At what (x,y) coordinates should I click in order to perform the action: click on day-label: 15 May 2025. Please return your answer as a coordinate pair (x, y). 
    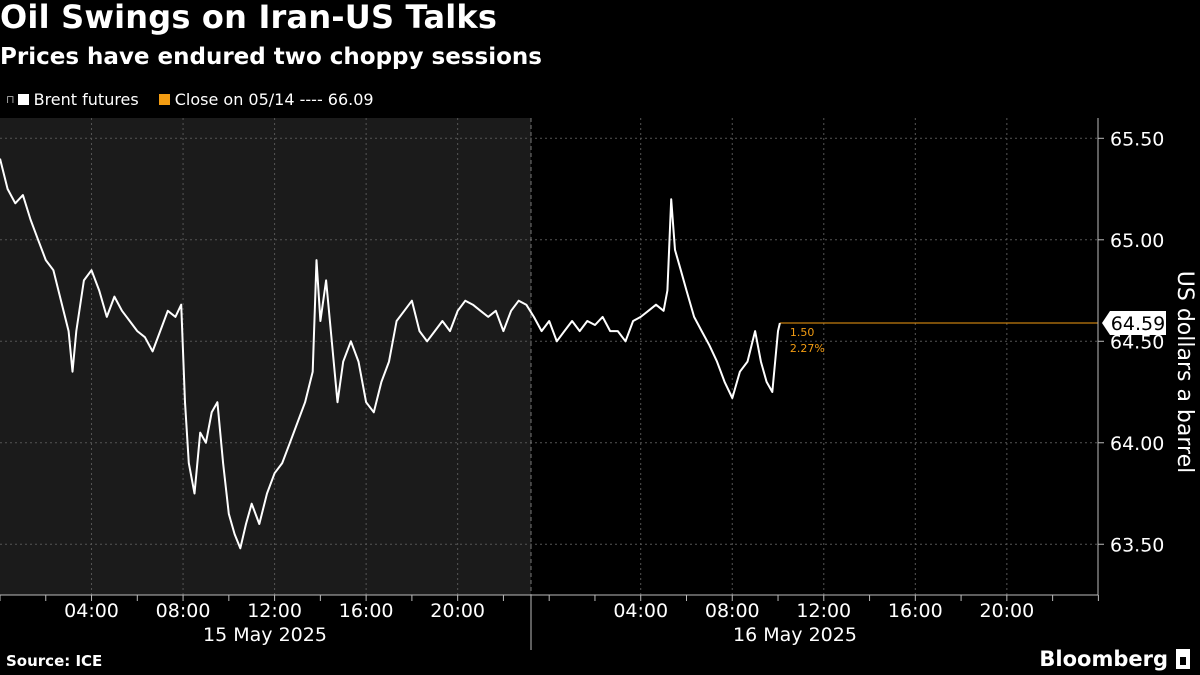
    Looking at the image, I should click on (265, 635).